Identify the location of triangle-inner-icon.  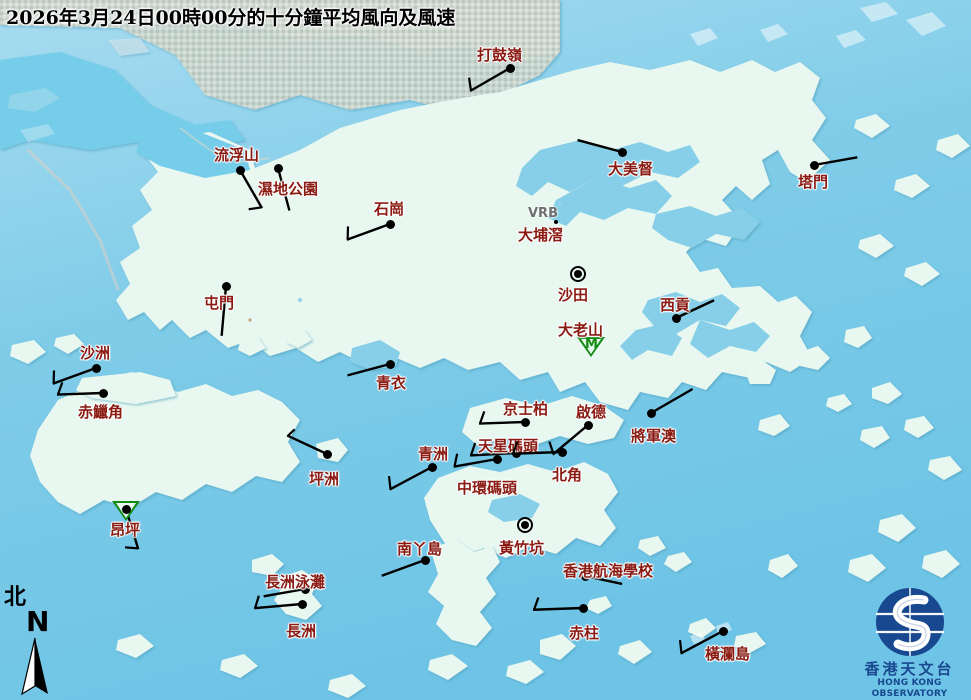
(591, 346).